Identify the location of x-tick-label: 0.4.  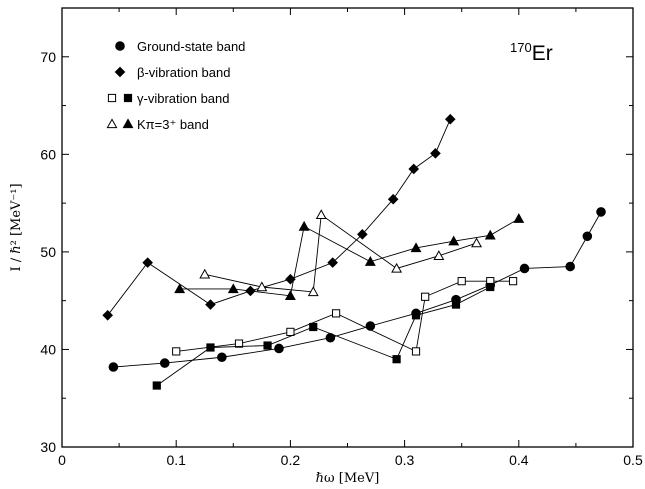
(519, 460).